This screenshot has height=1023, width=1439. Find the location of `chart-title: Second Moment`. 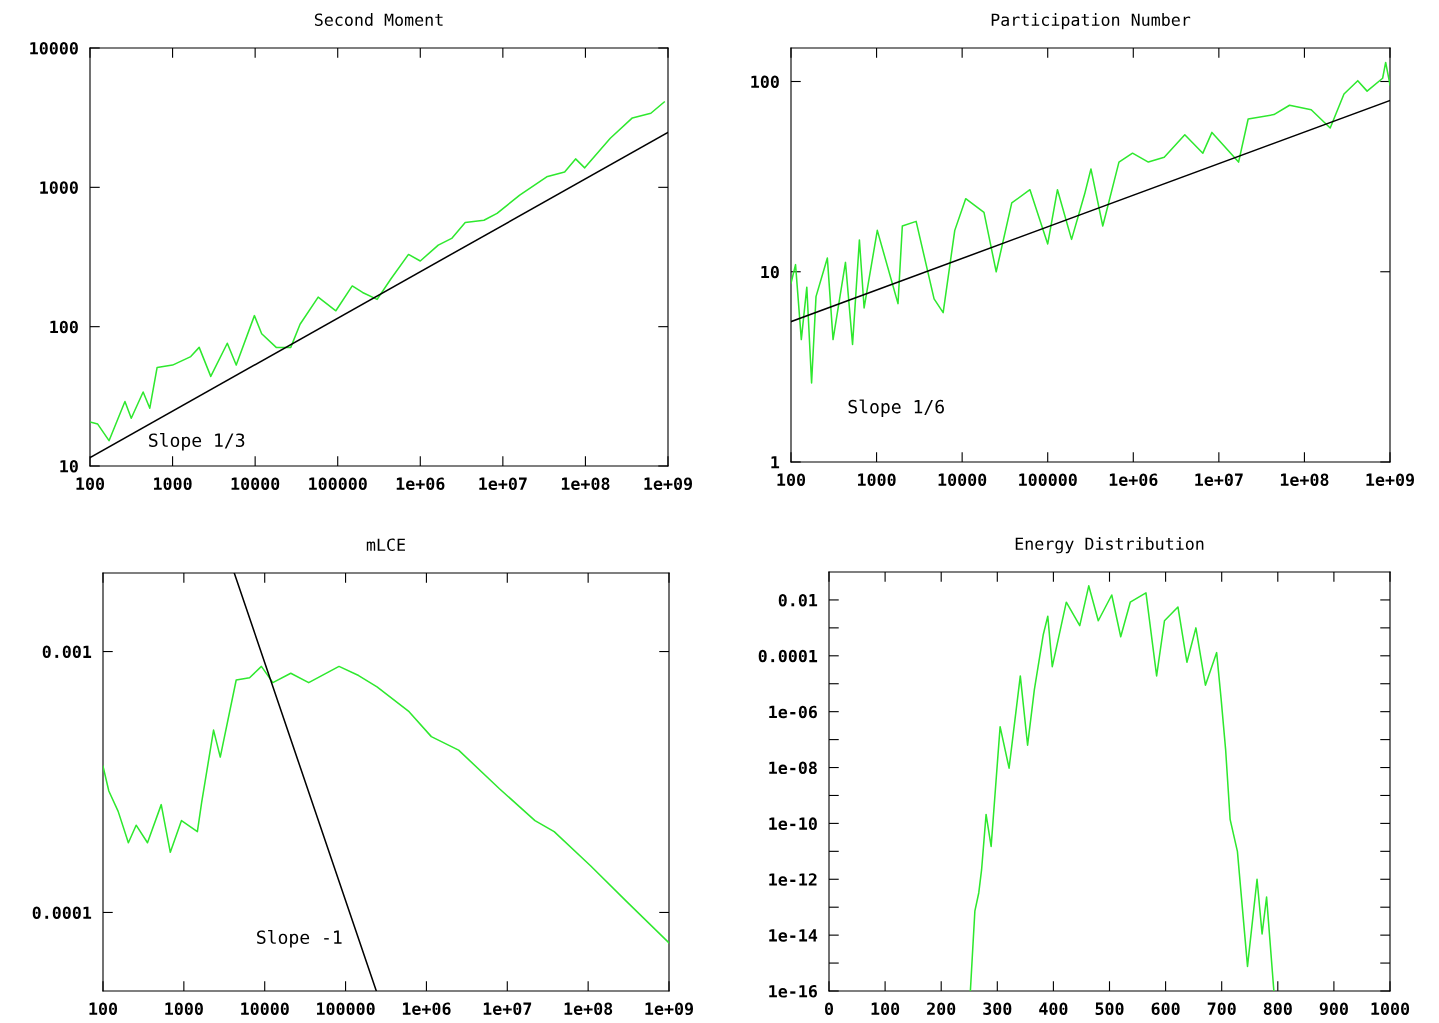

chart-title: Second Moment is located at coordinates (378, 20).